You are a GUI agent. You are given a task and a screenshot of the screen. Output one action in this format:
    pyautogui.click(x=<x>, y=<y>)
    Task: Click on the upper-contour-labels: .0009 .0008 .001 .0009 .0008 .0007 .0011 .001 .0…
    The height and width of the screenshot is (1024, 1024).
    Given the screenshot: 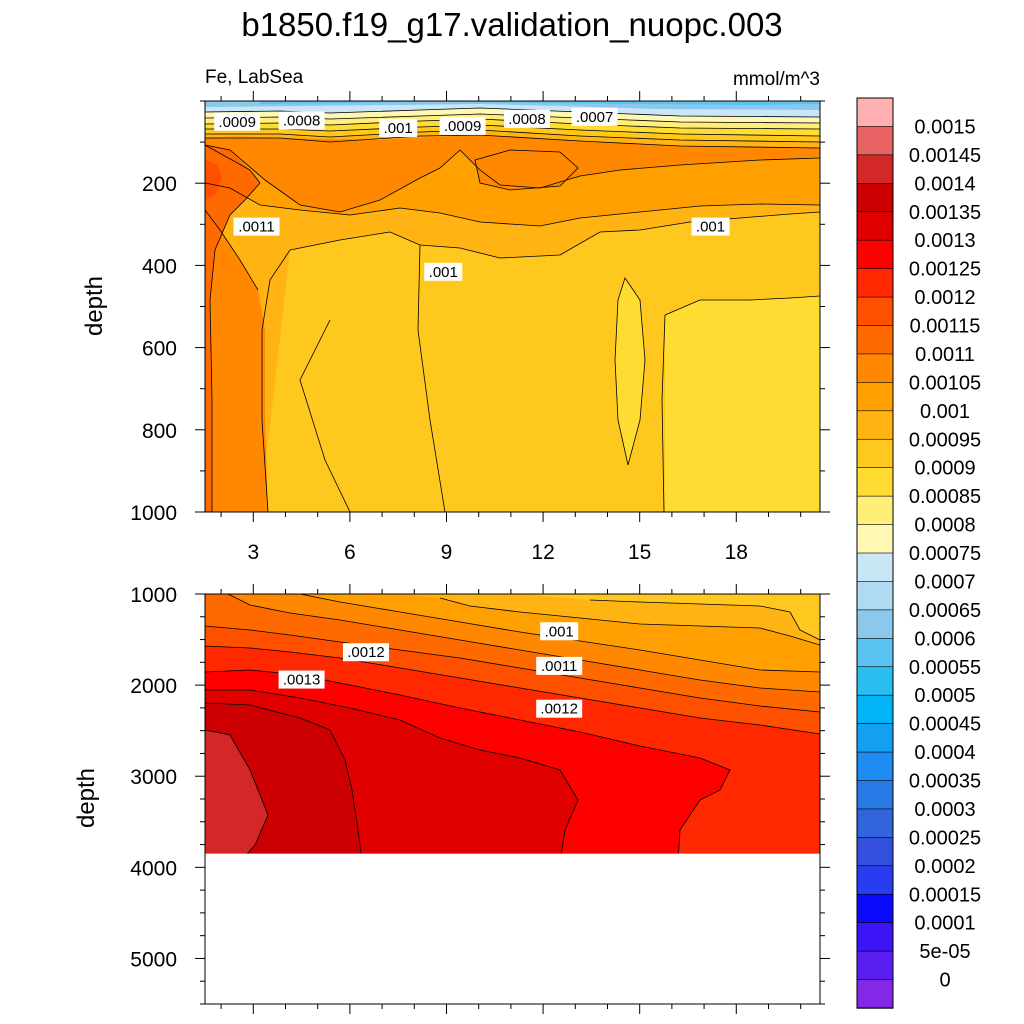 What is the action you would take?
    pyautogui.click(x=472, y=194)
    